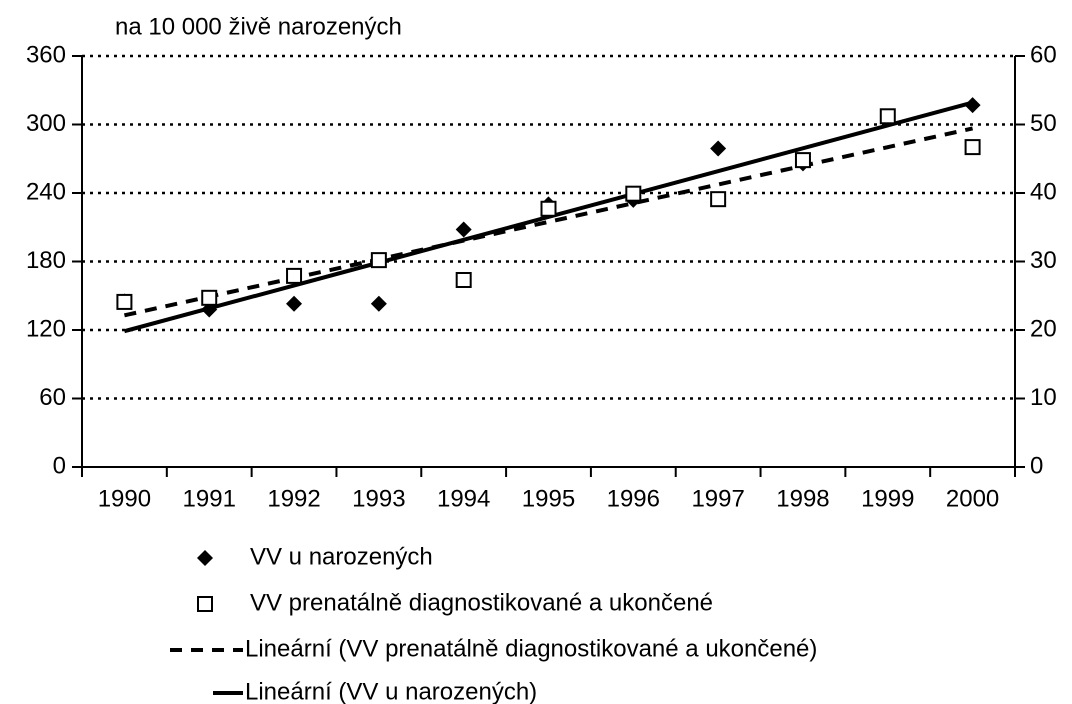 Image resolution: width=1072 pixels, height=704 pixels. What do you see at coordinates (887, 498) in the screenshot?
I see `x-tick-label: 1999` at bounding box center [887, 498].